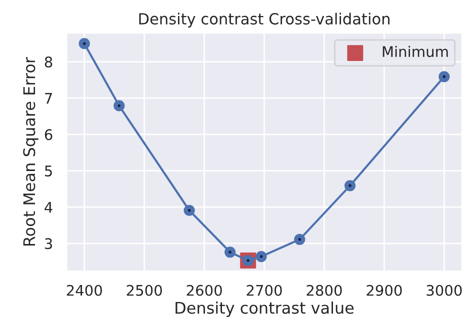 The image size is (474, 327). I want to click on x-tick-label: 2400, so click(84, 290).